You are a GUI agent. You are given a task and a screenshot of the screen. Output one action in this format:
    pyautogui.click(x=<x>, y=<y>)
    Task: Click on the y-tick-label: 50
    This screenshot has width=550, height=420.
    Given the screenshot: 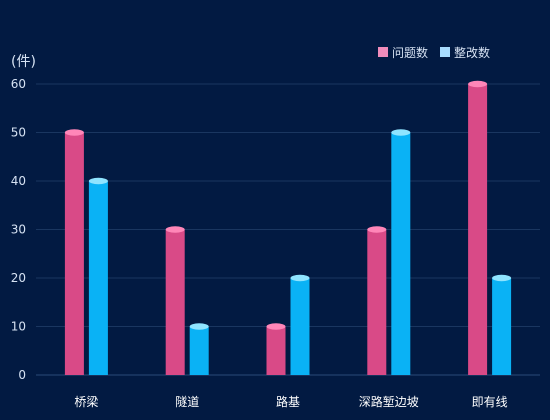 What is the action you would take?
    pyautogui.click(x=18, y=133)
    